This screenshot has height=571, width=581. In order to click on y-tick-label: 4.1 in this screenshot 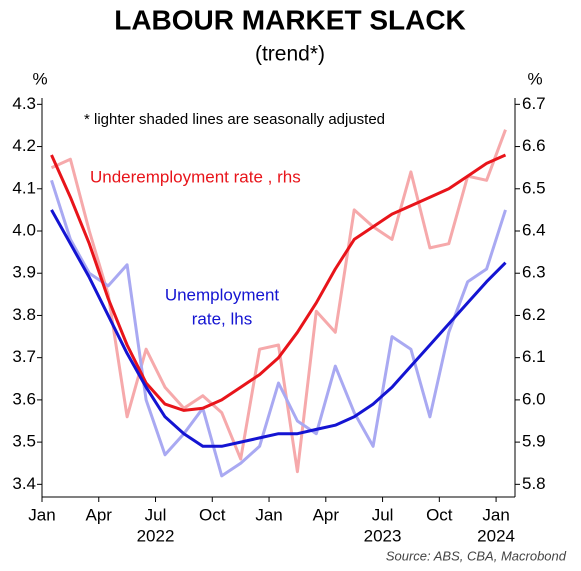, I will do `click(24, 187)`.